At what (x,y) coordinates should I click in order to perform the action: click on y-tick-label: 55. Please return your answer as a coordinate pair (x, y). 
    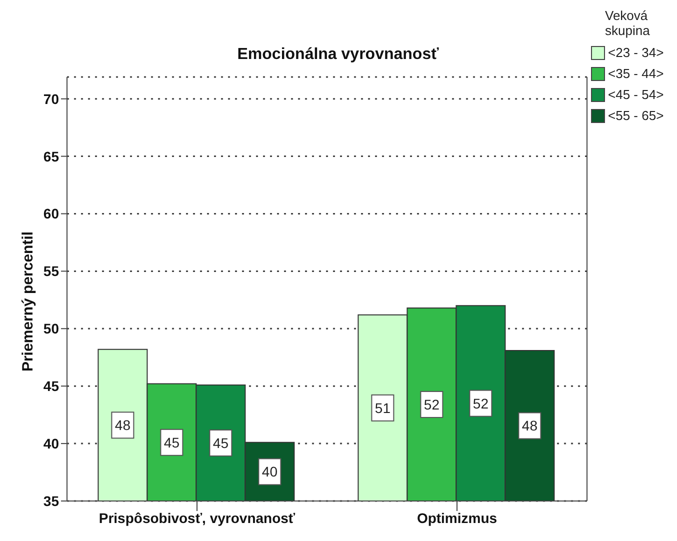
    Looking at the image, I should click on (51, 271).